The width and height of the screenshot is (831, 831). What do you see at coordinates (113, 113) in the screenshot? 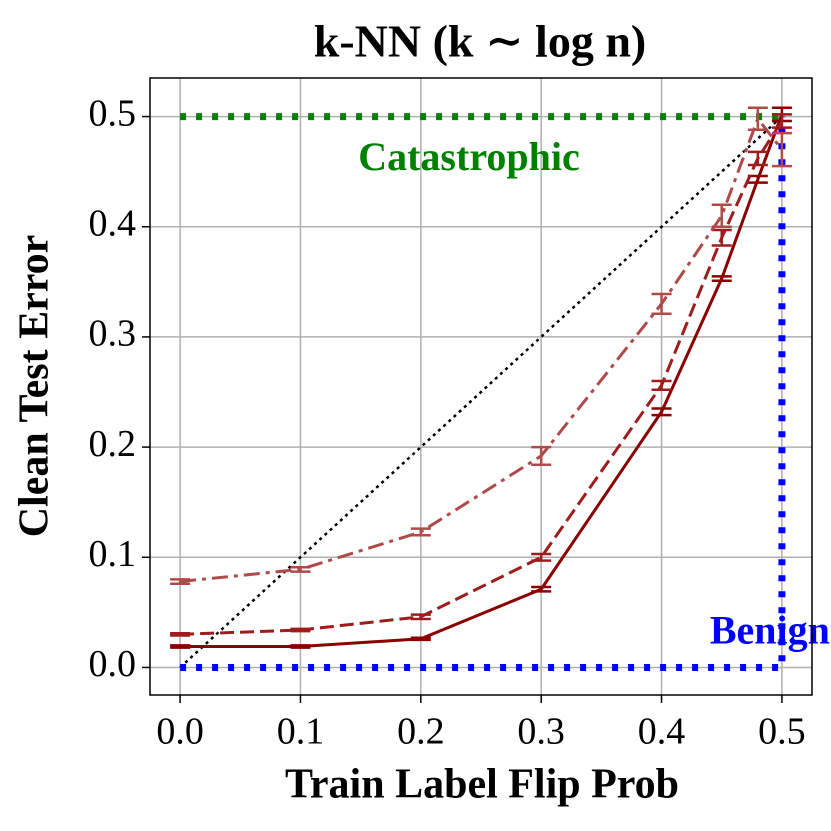
I see `y-tick-label: 0.5` at bounding box center [113, 113].